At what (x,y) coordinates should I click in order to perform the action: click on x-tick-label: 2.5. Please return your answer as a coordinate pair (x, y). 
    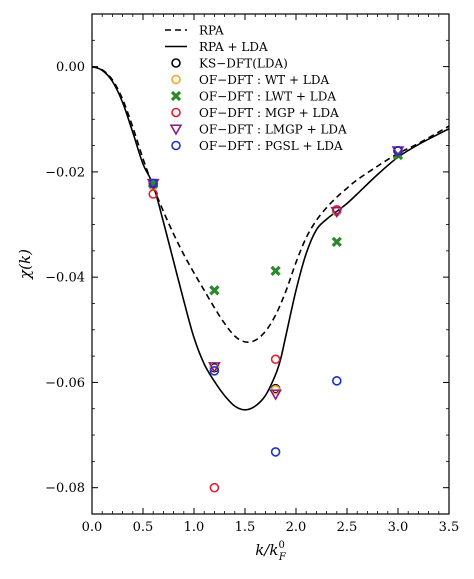
    Looking at the image, I should click on (347, 527).